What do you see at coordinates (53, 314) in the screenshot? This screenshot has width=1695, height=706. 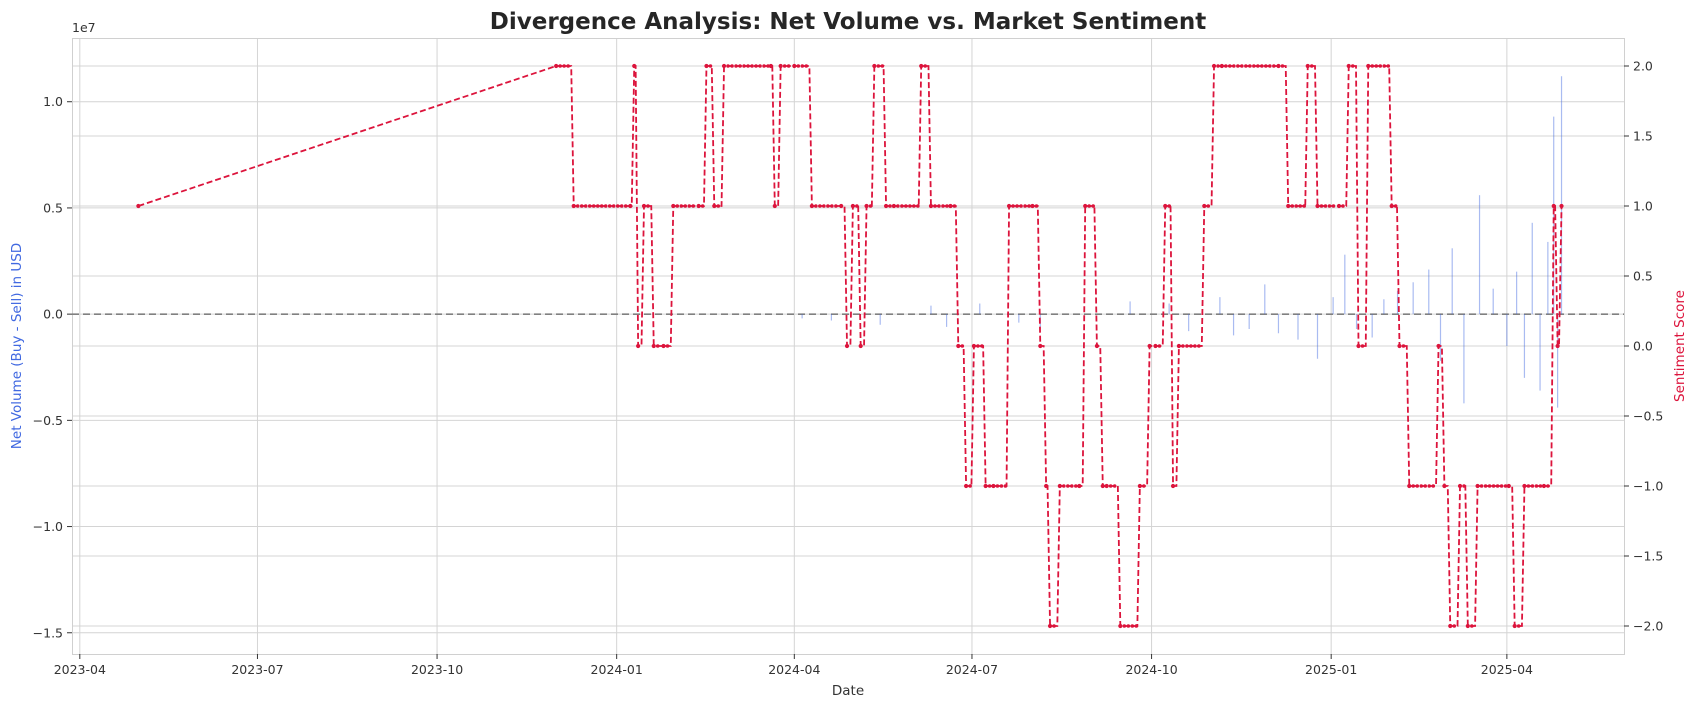 I see `left-tick-label: 0.0` at bounding box center [53, 314].